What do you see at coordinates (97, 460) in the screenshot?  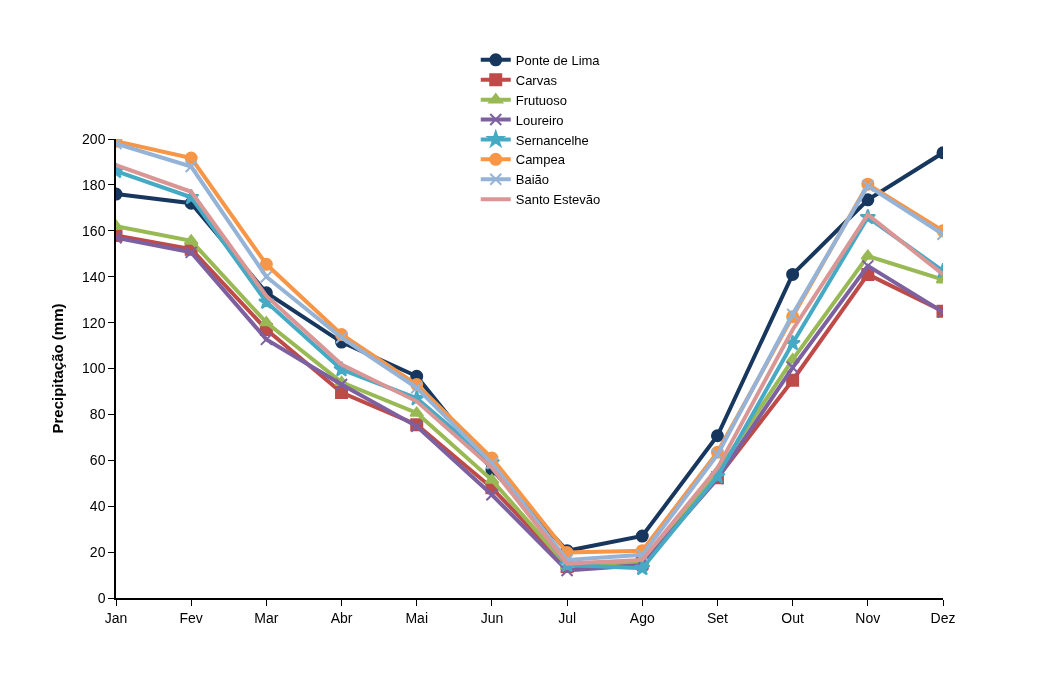 I see `y-tick-label: 60` at bounding box center [97, 460].